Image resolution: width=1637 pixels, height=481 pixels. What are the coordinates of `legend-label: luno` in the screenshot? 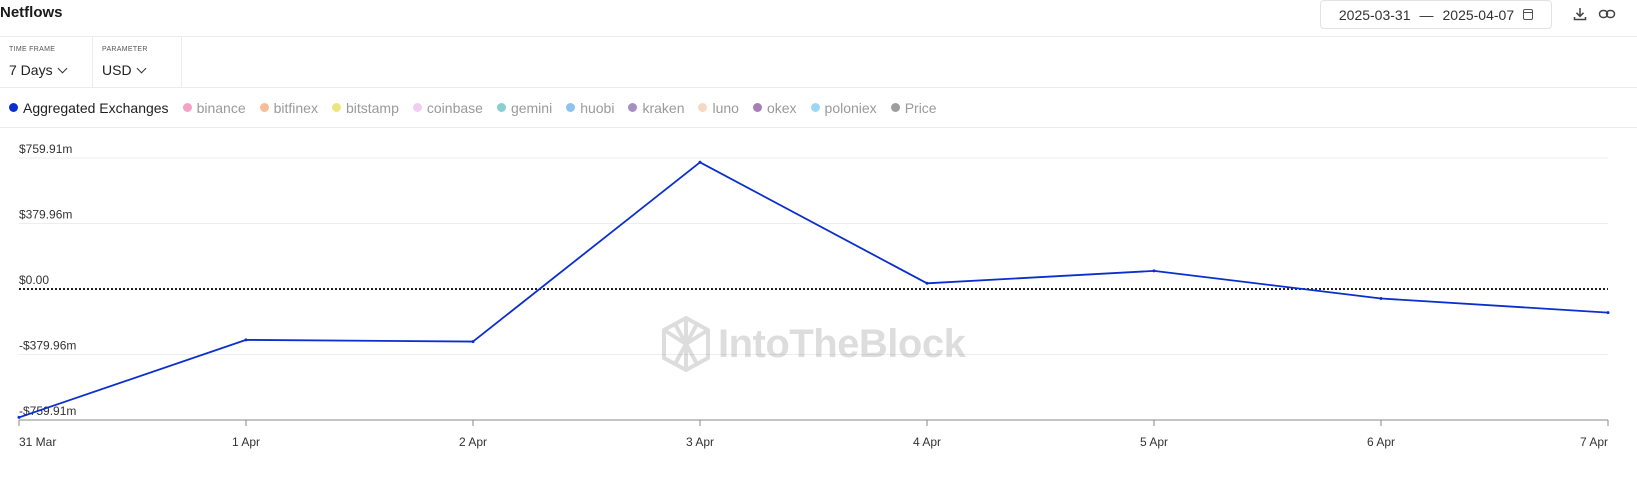 It's located at (725, 107).